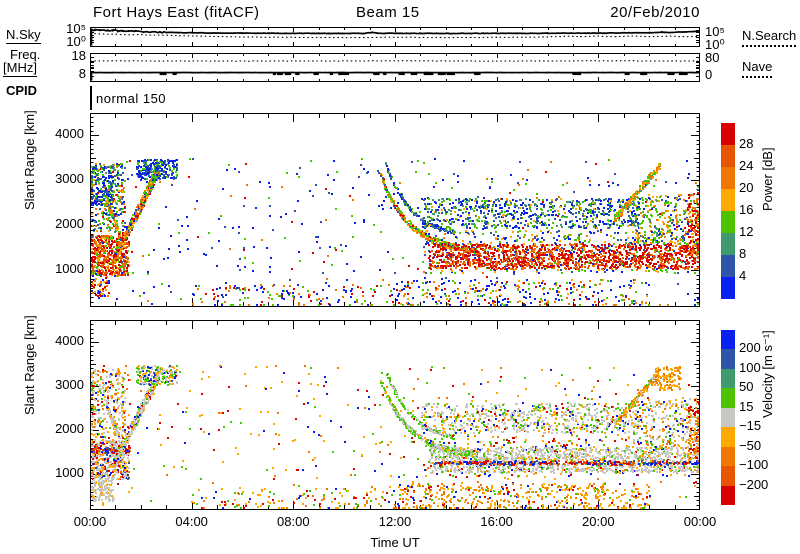 This screenshot has height=554, width=800. What do you see at coordinates (743, 275) in the screenshot?
I see `power-colorbar-tick-label: 4` at bounding box center [743, 275].